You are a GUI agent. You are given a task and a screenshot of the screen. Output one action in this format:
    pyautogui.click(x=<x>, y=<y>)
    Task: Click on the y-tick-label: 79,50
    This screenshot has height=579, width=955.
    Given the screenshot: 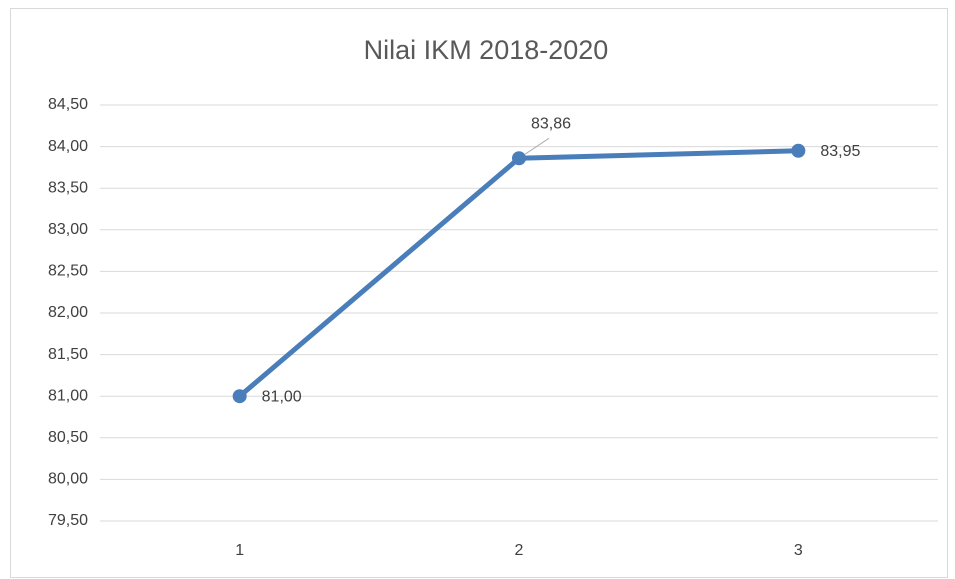 What is the action you would take?
    pyautogui.click(x=68, y=520)
    